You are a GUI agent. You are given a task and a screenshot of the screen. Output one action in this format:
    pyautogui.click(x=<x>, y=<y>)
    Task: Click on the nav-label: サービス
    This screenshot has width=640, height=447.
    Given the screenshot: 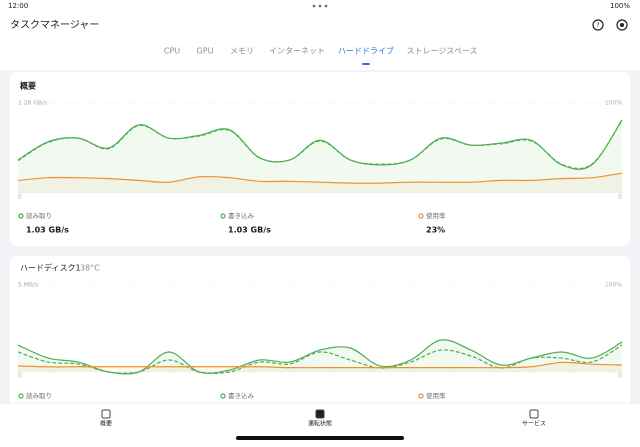 What is the action you would take?
    pyautogui.click(x=534, y=424)
    